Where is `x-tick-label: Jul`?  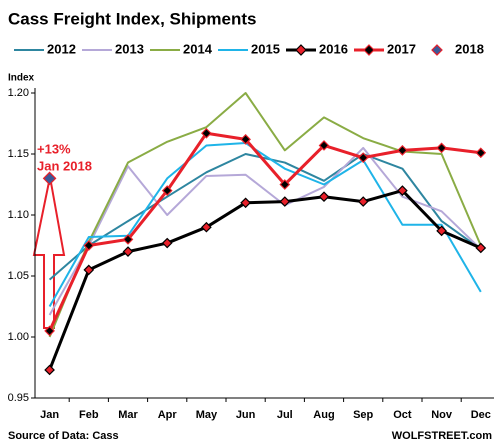
x-tick-label: Jul is located at coordinates (285, 415).